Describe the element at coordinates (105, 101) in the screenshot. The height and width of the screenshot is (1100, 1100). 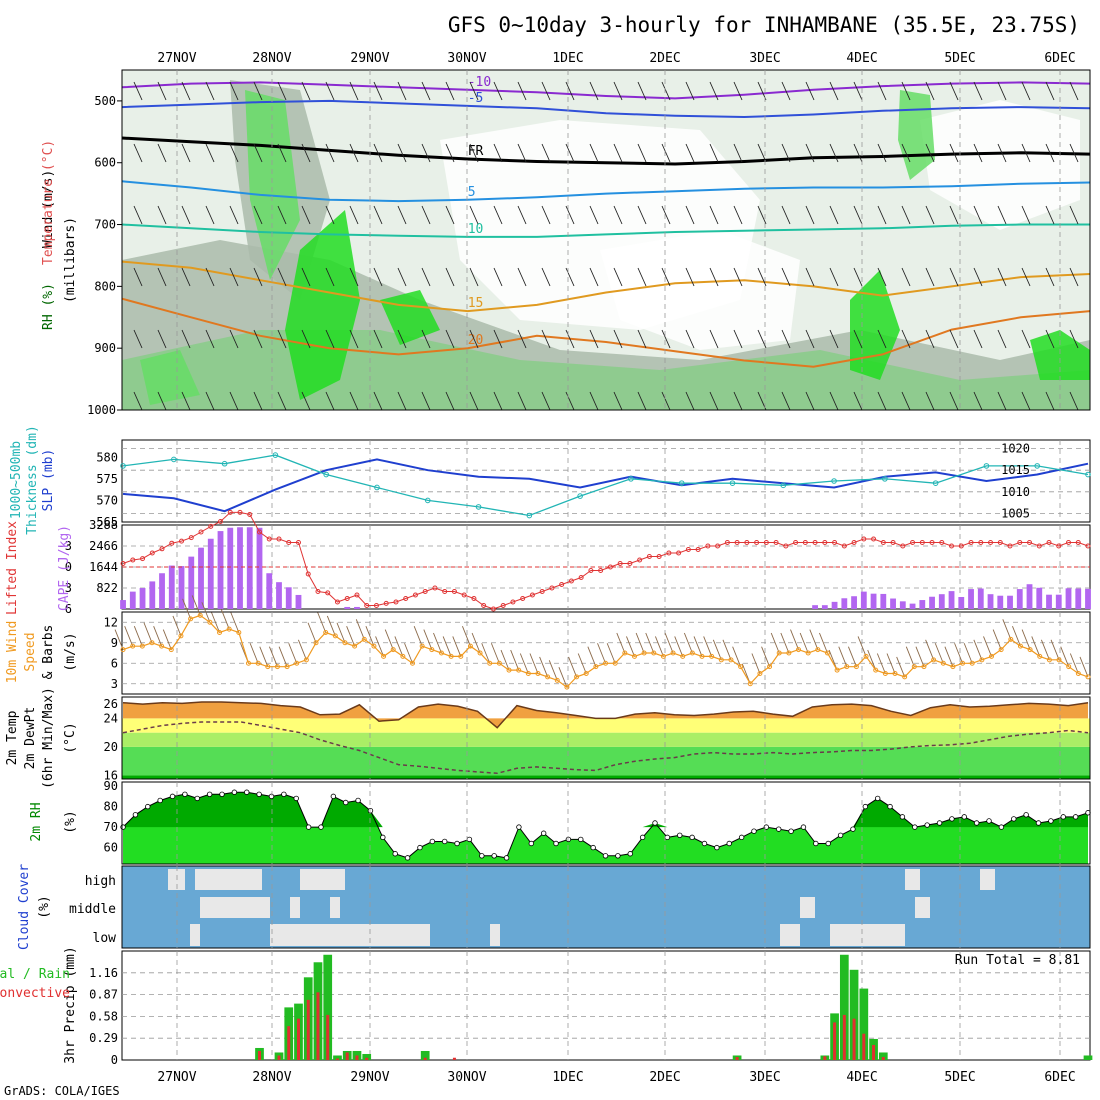
I see `upper-ytick-500: 500` at that location.